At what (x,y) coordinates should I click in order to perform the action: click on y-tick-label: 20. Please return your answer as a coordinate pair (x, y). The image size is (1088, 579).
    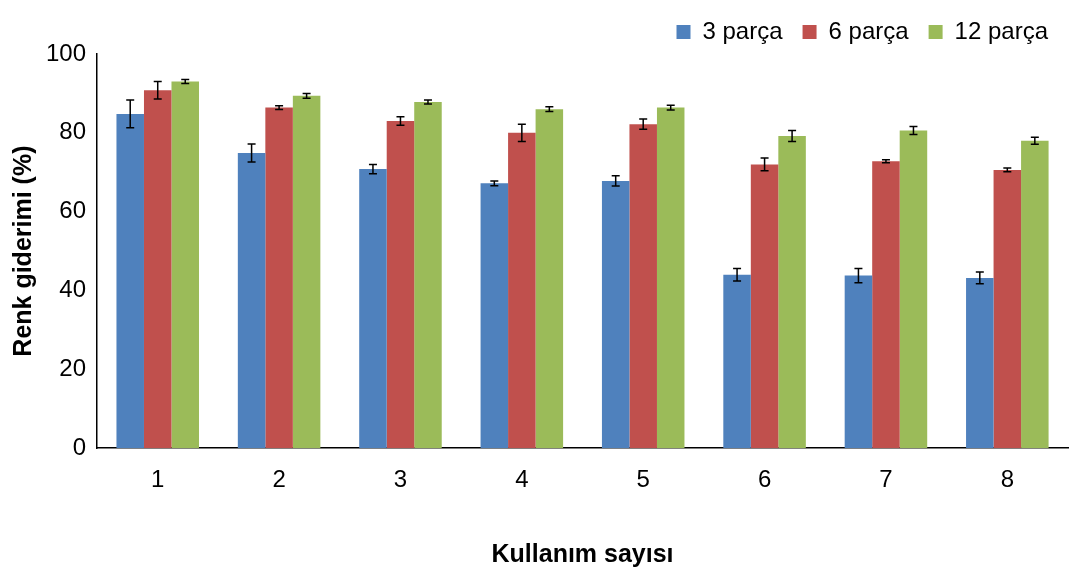
    Looking at the image, I should click on (73, 367).